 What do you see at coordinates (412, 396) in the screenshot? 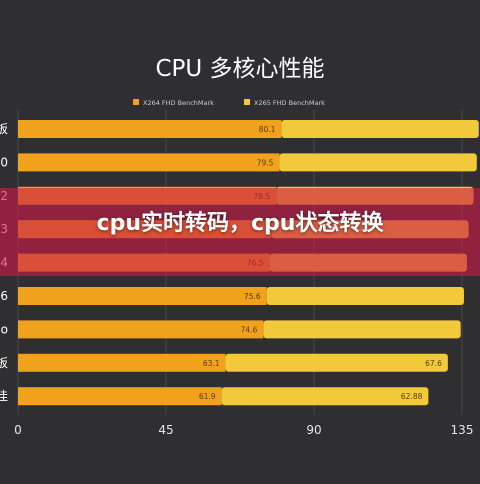
I see `data-label: 62.88` at bounding box center [412, 396].